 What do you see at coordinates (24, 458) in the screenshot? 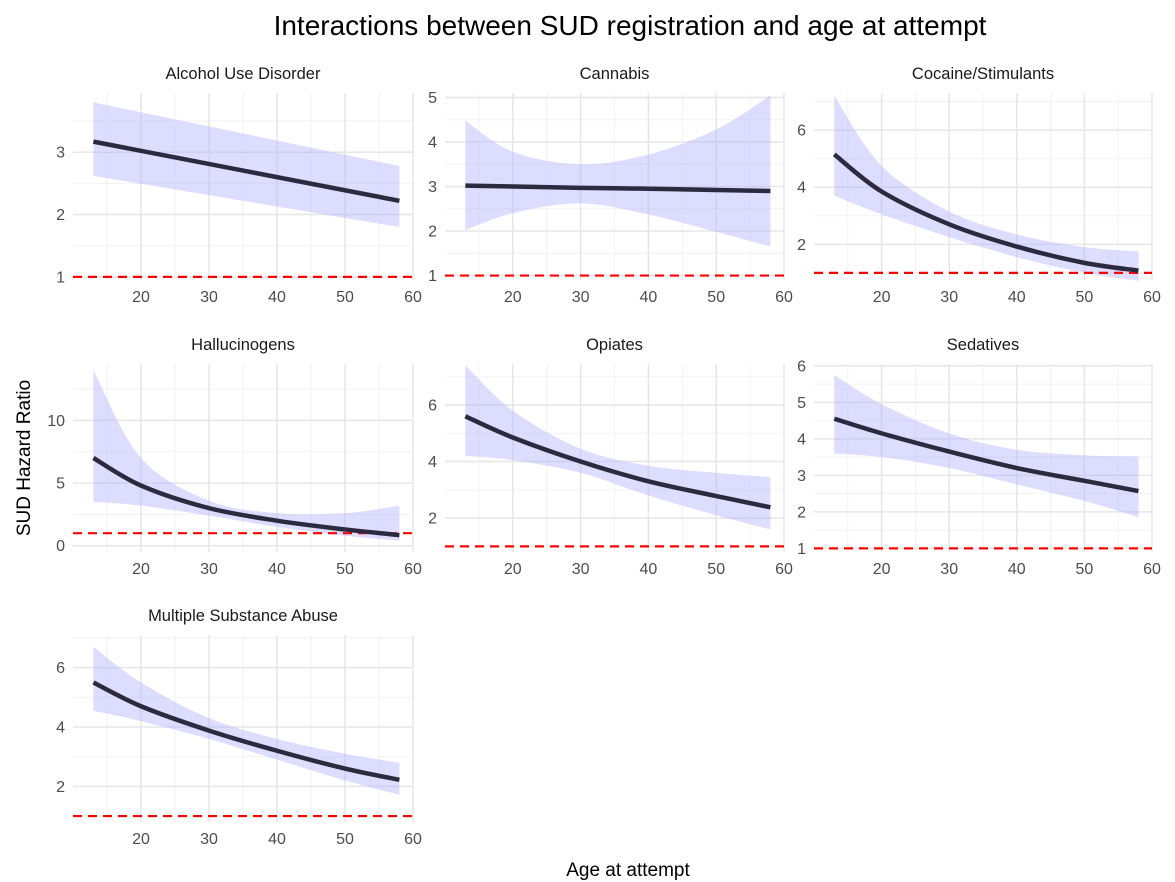
I see `y-axis-label: SUD Hazard Ratio` at bounding box center [24, 458].